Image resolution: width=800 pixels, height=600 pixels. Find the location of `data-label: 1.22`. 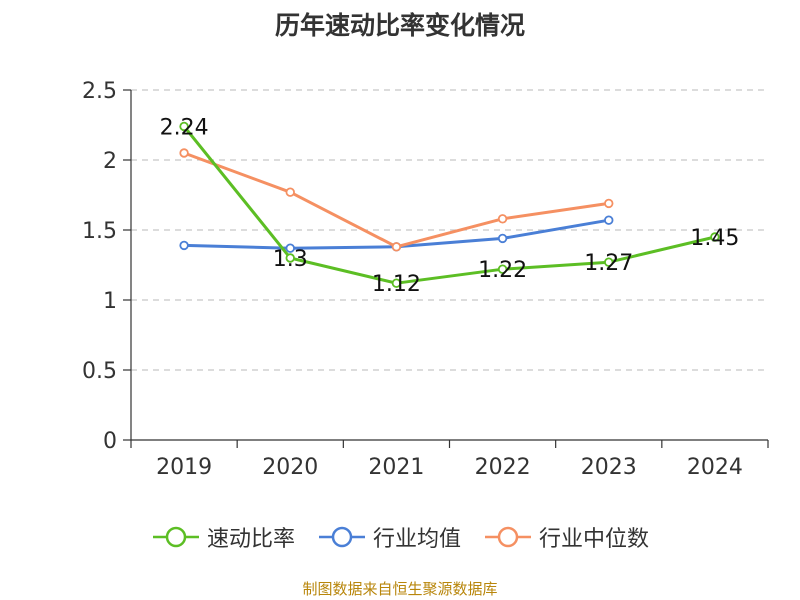

data-label: 1.22 is located at coordinates (502, 270).